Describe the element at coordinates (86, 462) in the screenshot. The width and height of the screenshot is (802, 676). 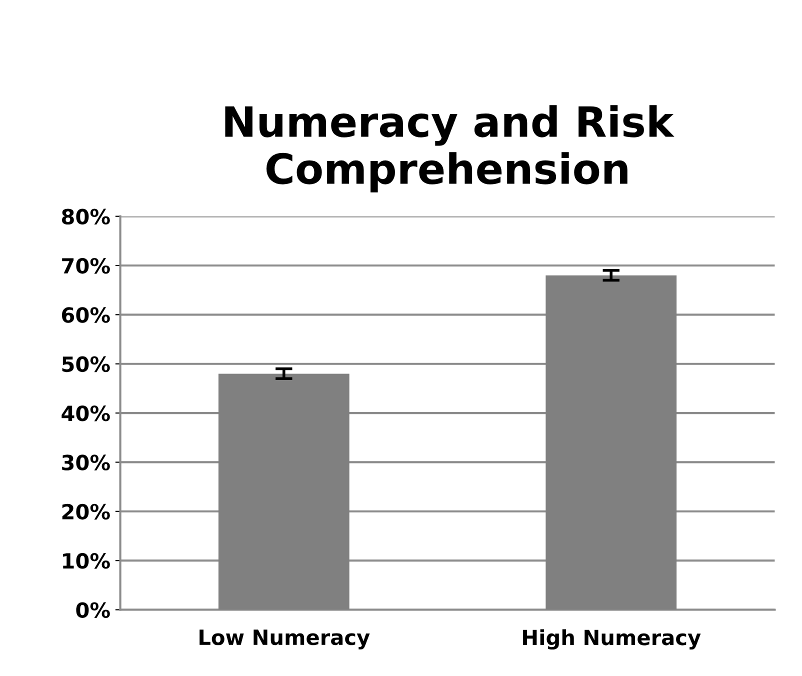
I see `y-tick-label: 30%` at that location.